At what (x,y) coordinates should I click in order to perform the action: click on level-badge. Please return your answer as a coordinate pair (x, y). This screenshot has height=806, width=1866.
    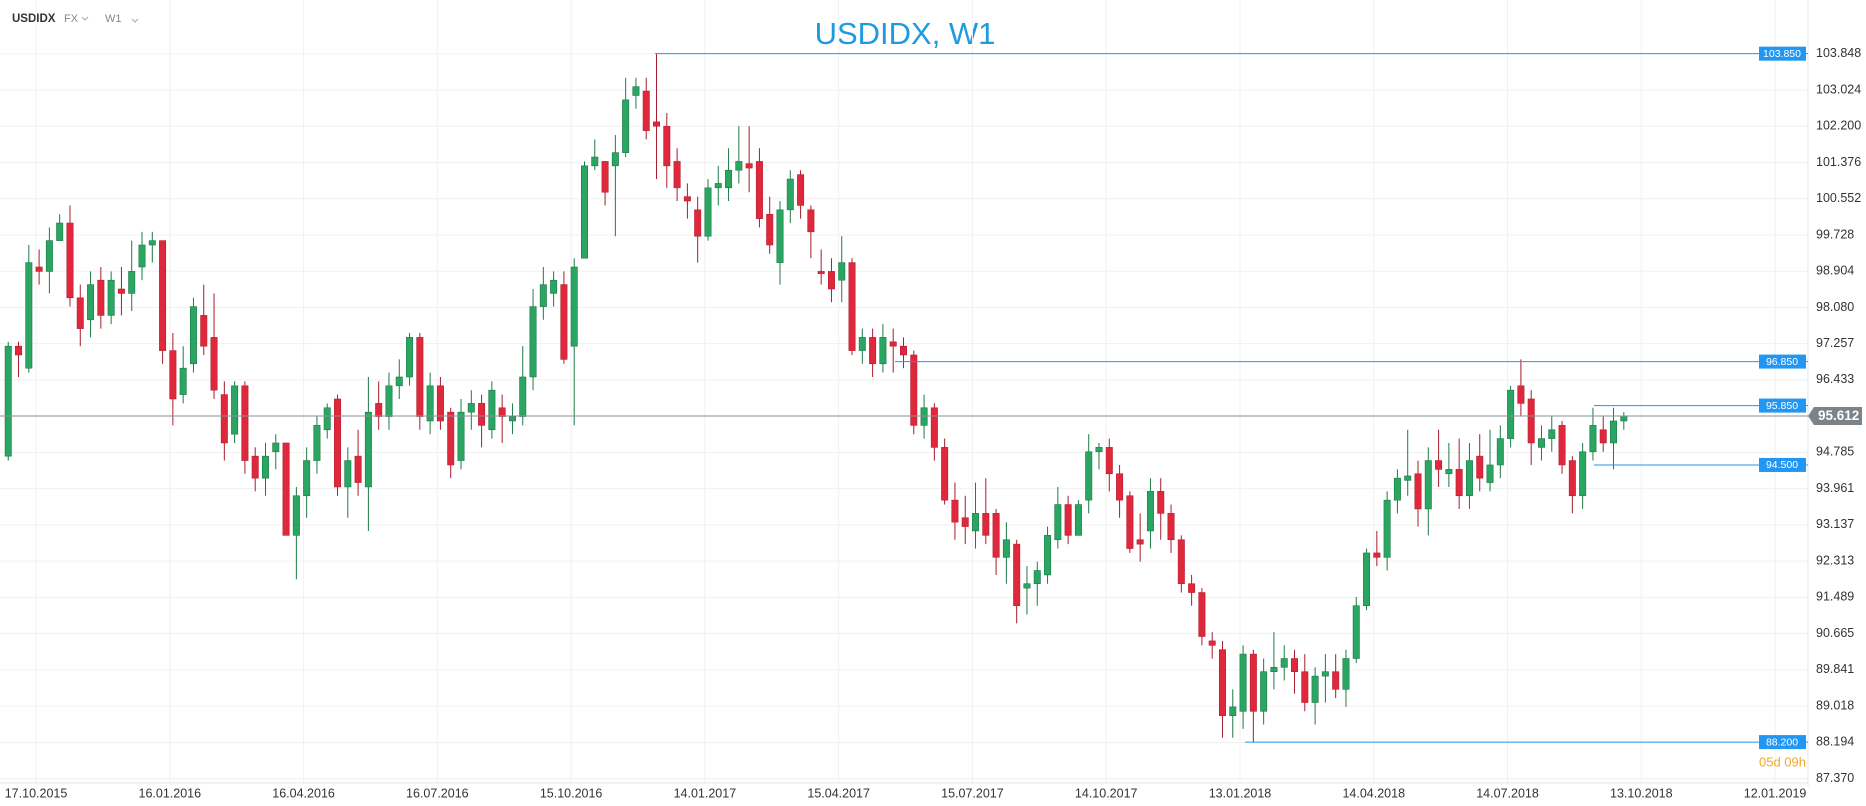
    Looking at the image, I should click on (1782, 405).